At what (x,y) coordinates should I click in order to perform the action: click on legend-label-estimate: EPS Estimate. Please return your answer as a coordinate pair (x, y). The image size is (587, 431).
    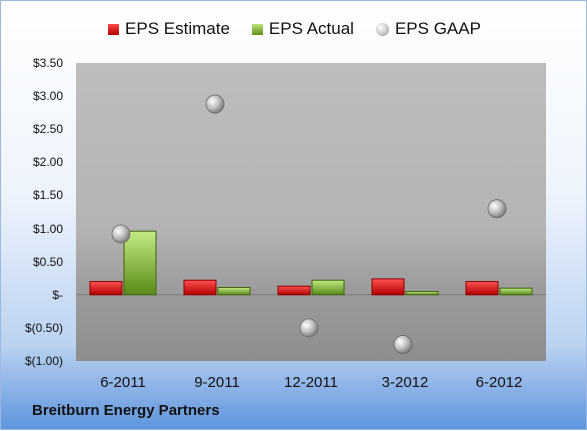
    Looking at the image, I should click on (177, 28).